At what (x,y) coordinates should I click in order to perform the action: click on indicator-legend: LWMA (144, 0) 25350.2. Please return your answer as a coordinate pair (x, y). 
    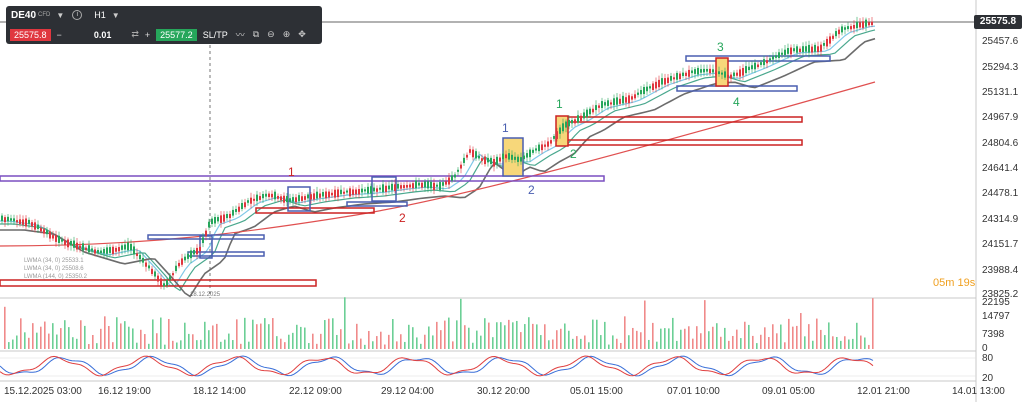
    Looking at the image, I should click on (56, 277).